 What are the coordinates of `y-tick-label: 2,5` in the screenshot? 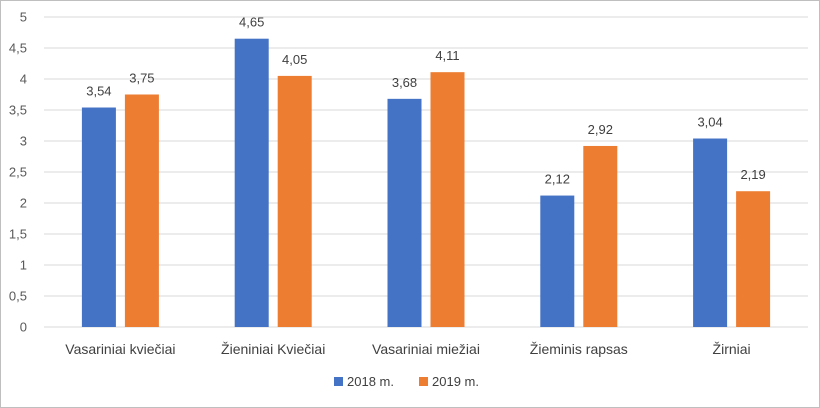 It's located at (18, 172).